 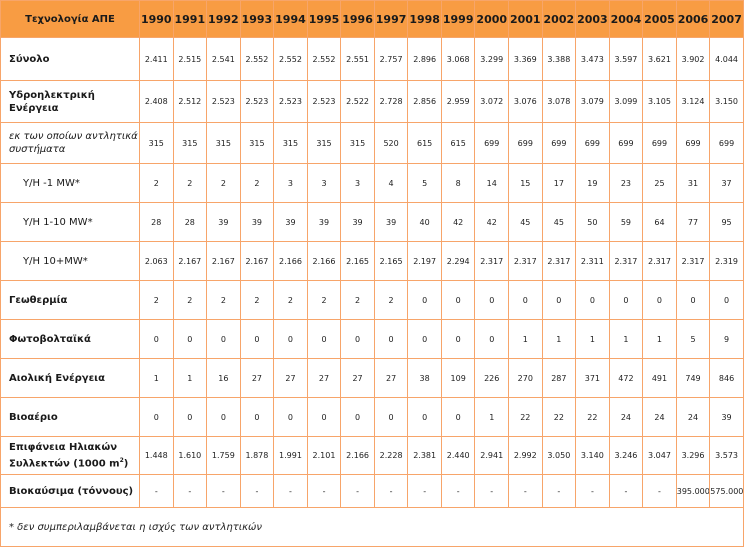 I want to click on header-year: 2006, so click(x=693, y=19).